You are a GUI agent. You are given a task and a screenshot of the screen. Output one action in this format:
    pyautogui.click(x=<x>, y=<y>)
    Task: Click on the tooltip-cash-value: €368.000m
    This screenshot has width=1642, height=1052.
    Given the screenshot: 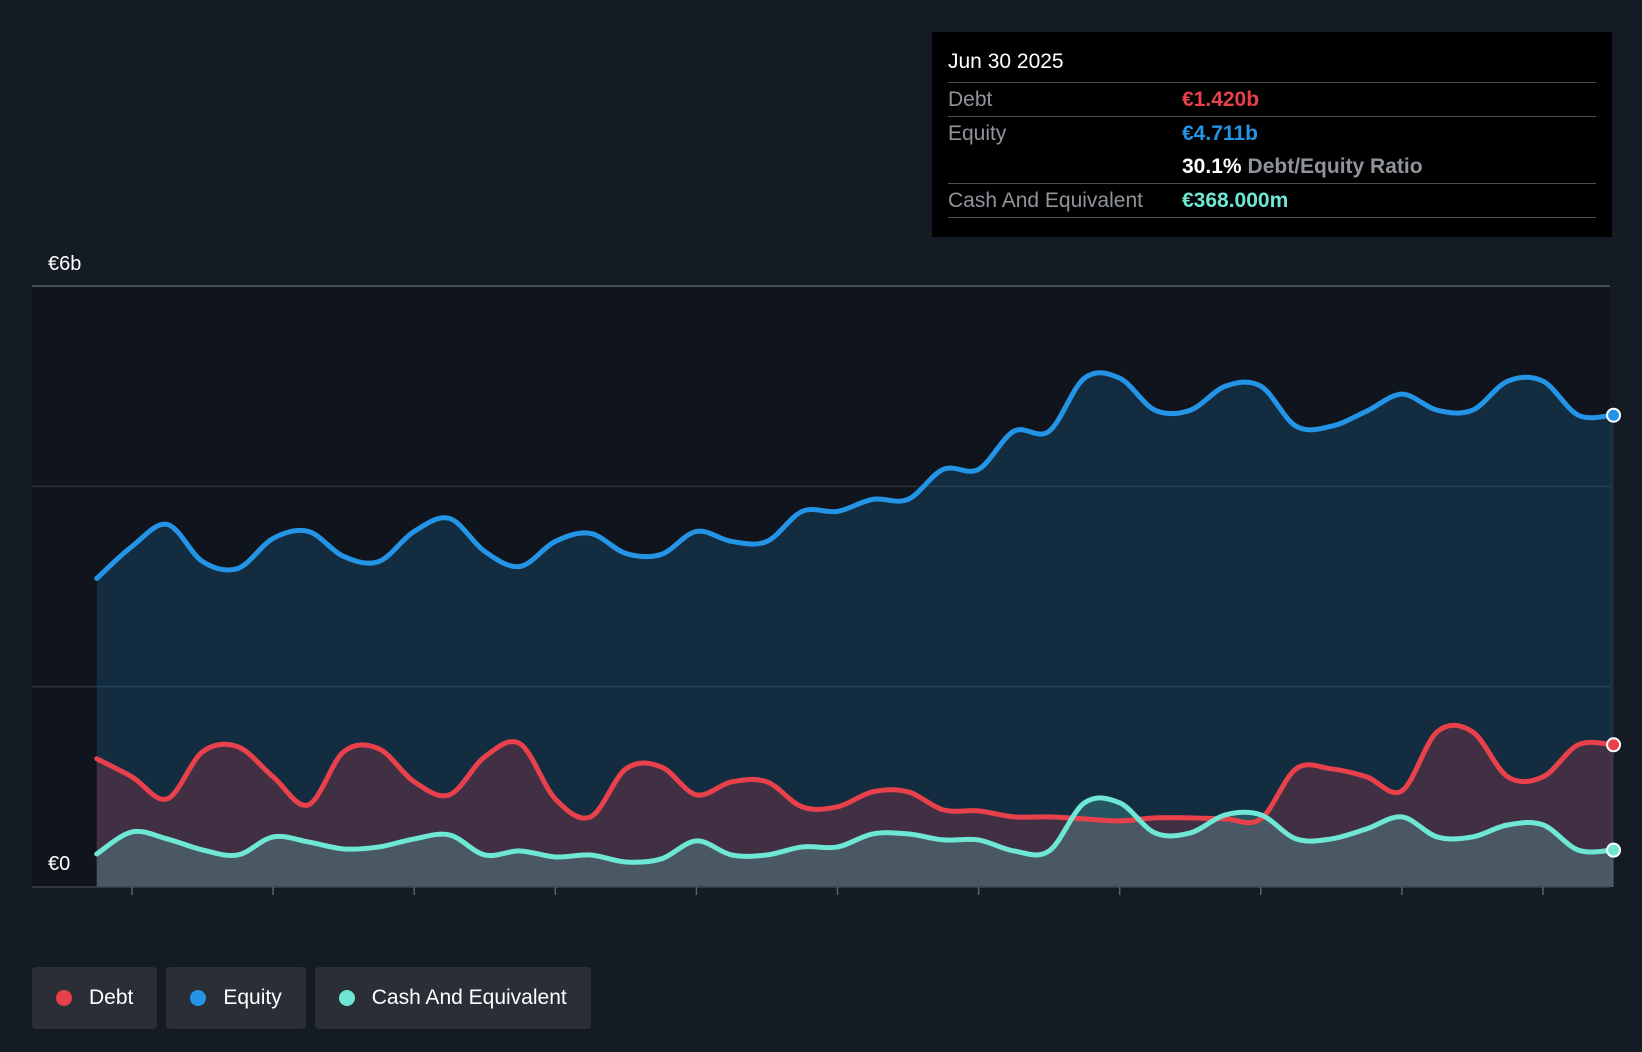 What is the action you would take?
    pyautogui.click(x=1235, y=200)
    